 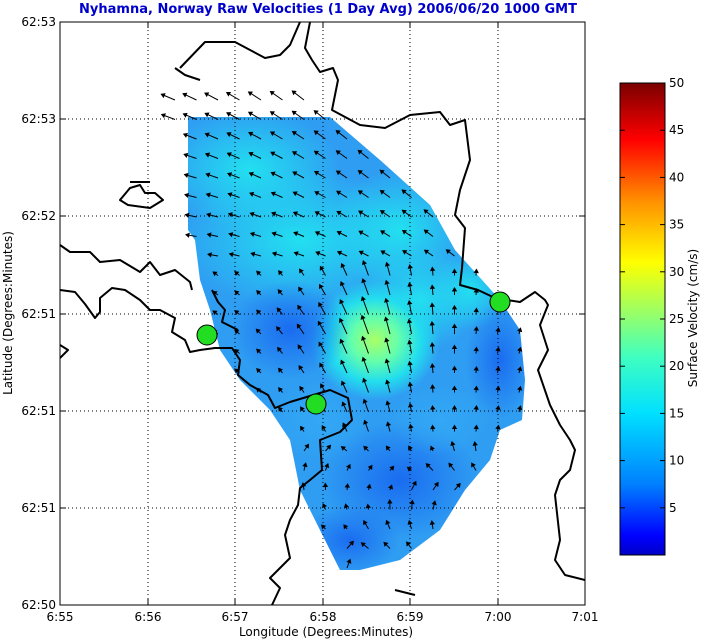 I want to click on x-tick-label: 6:58, so click(x=323, y=617).